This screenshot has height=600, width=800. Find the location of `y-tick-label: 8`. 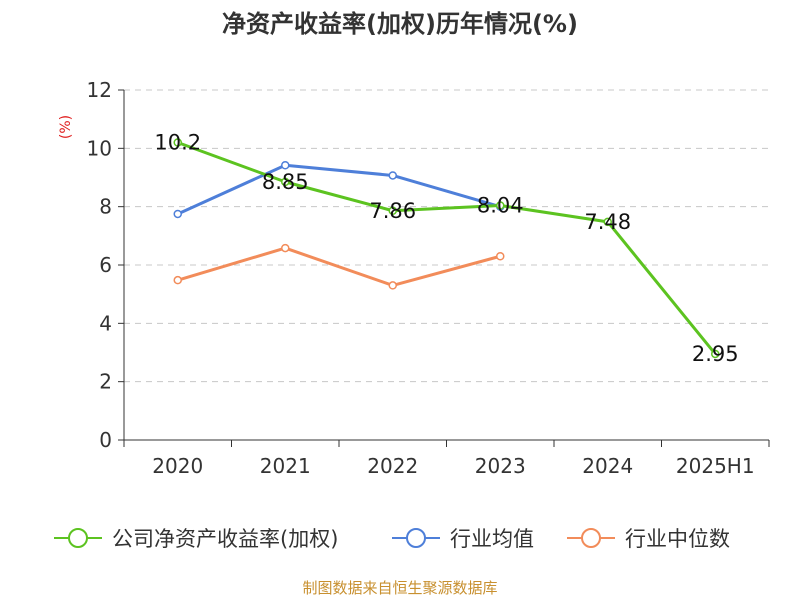

y-tick-label: 8 is located at coordinates (105, 207).